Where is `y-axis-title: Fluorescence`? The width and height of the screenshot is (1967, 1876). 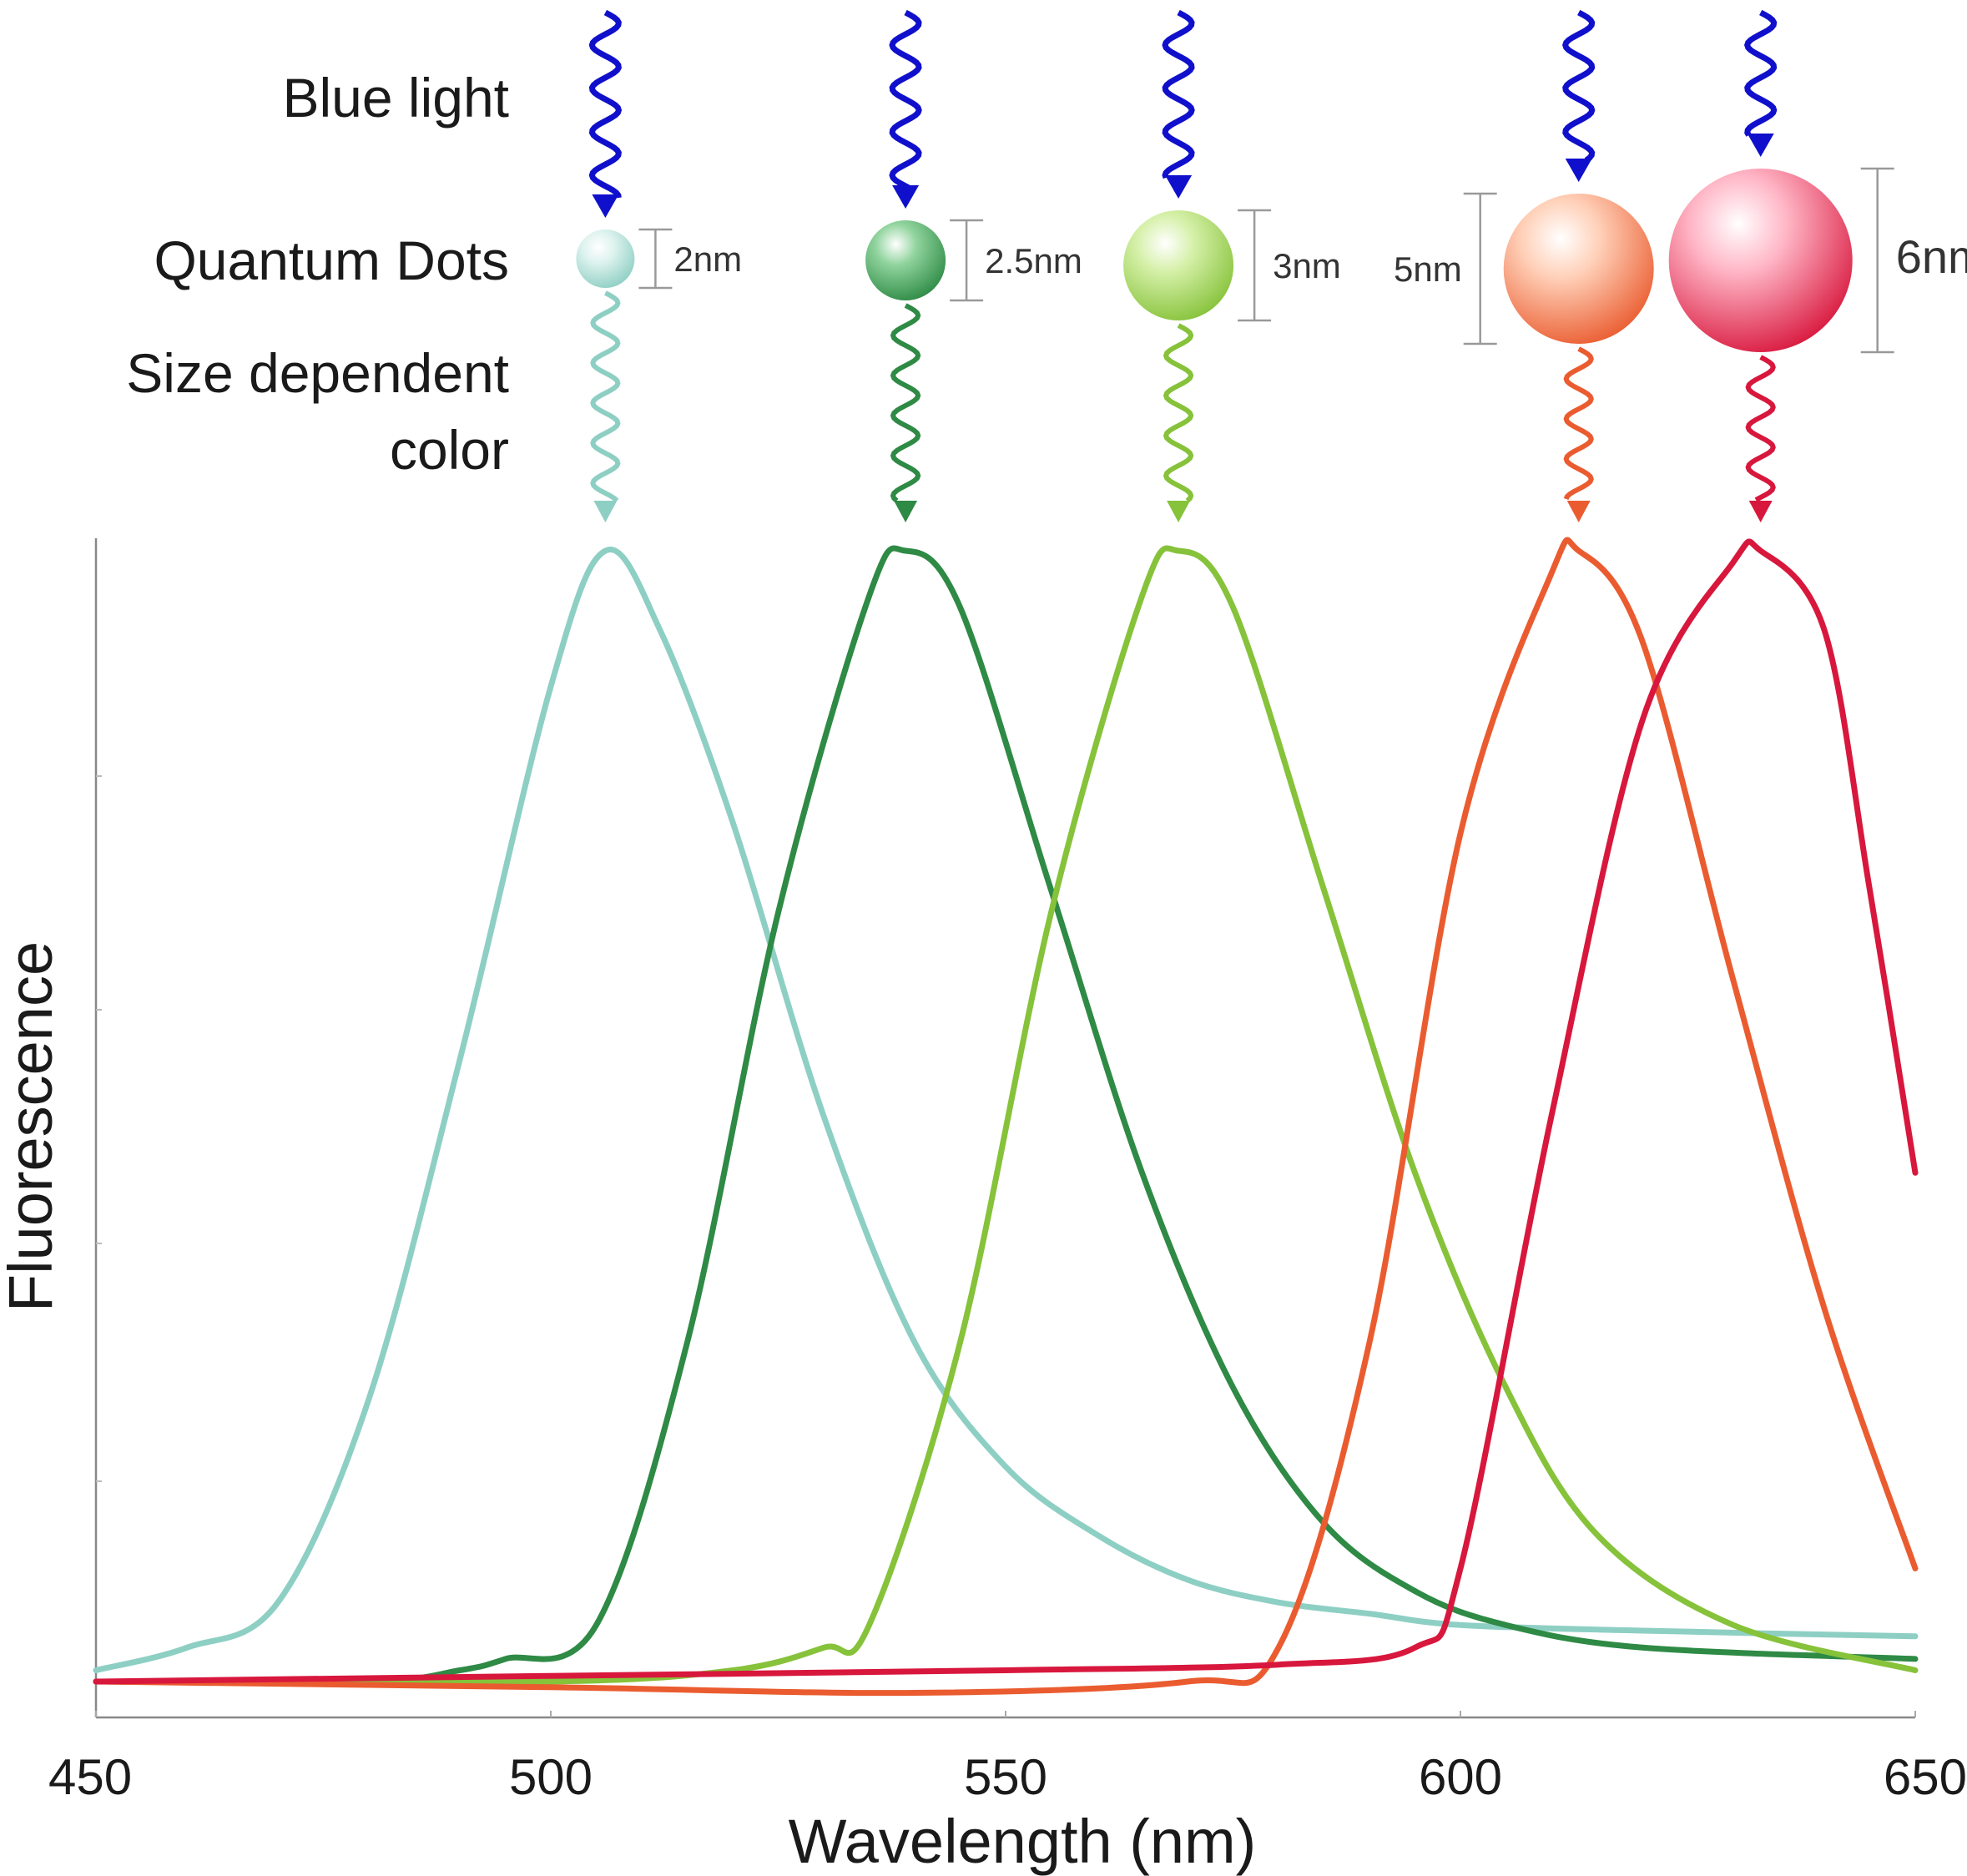 y-axis-title: Fluorescence is located at coordinates (32, 1126).